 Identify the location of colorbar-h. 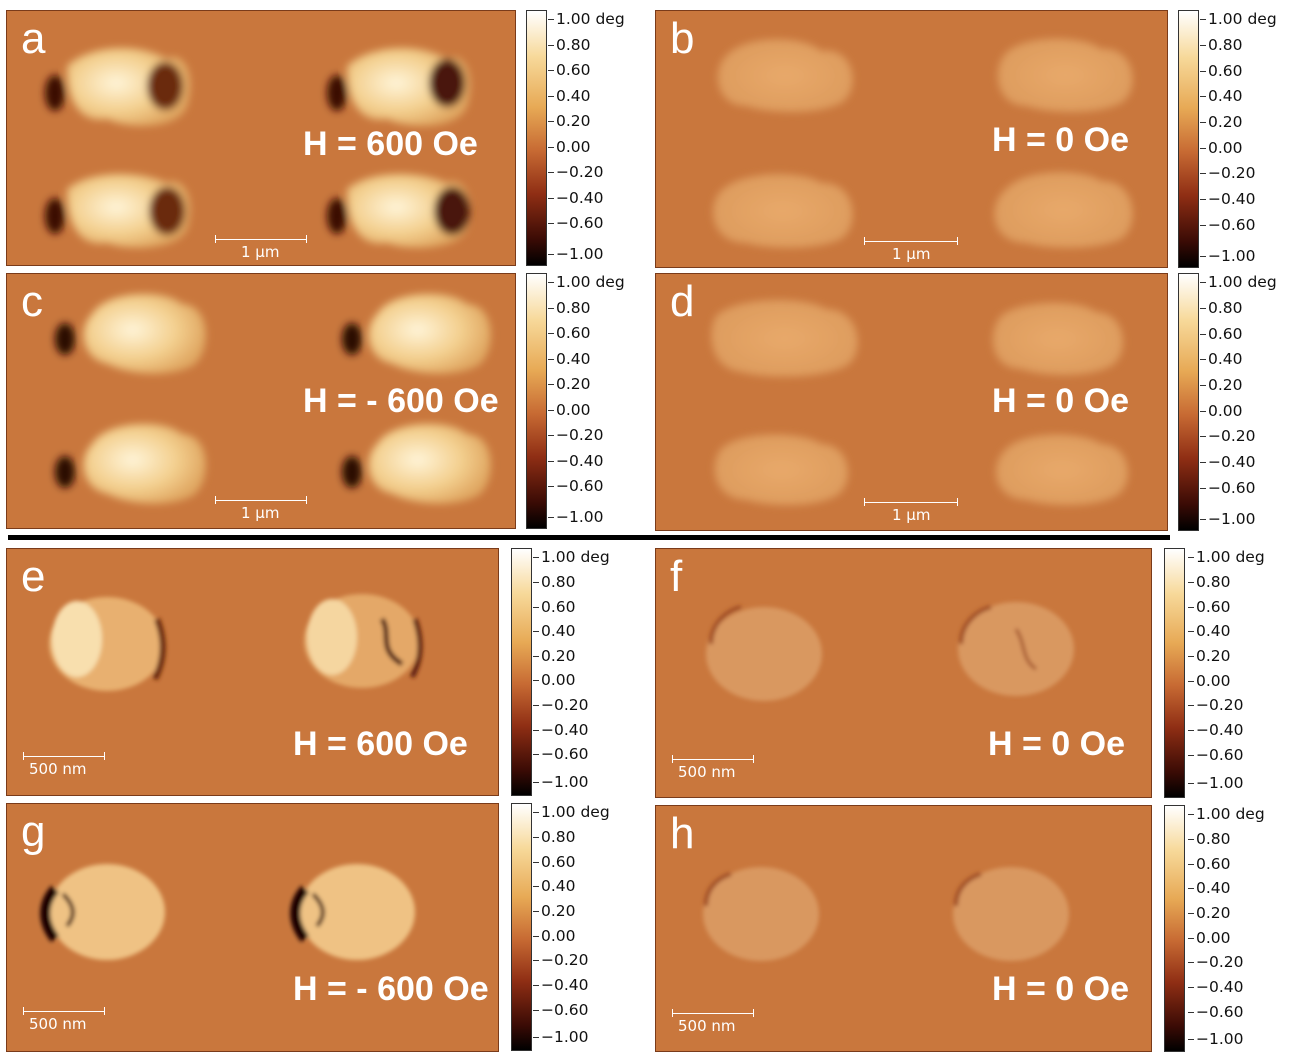
(1174, 928).